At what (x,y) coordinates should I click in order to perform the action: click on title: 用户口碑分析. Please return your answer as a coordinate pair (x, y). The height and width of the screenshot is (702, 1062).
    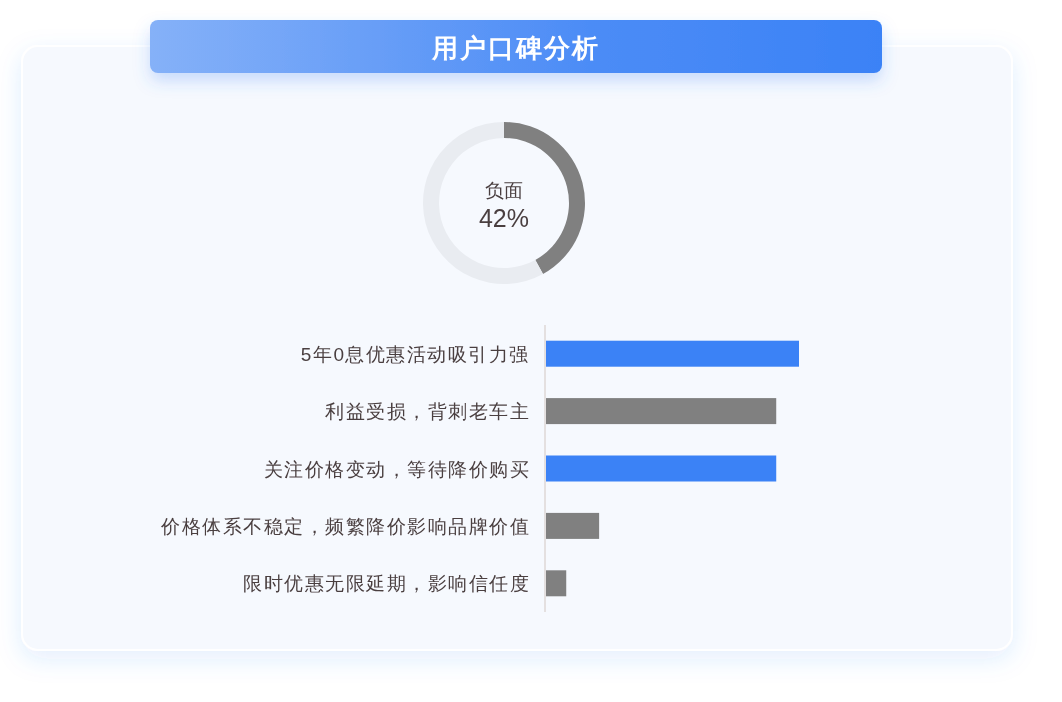
    Looking at the image, I should click on (516, 46).